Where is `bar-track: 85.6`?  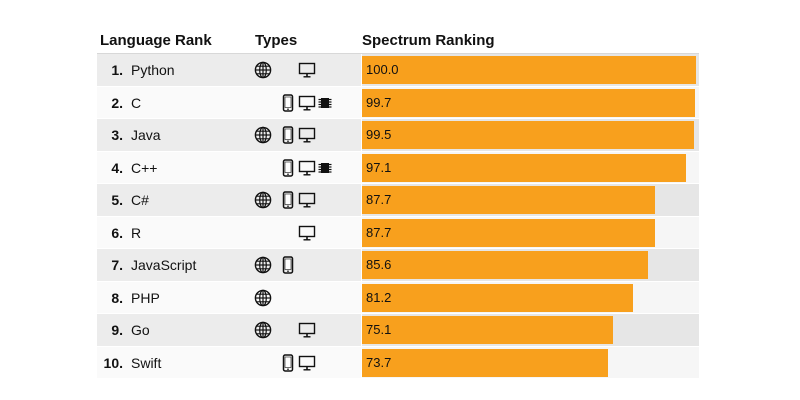 bar-track: 85.6 is located at coordinates (530, 265).